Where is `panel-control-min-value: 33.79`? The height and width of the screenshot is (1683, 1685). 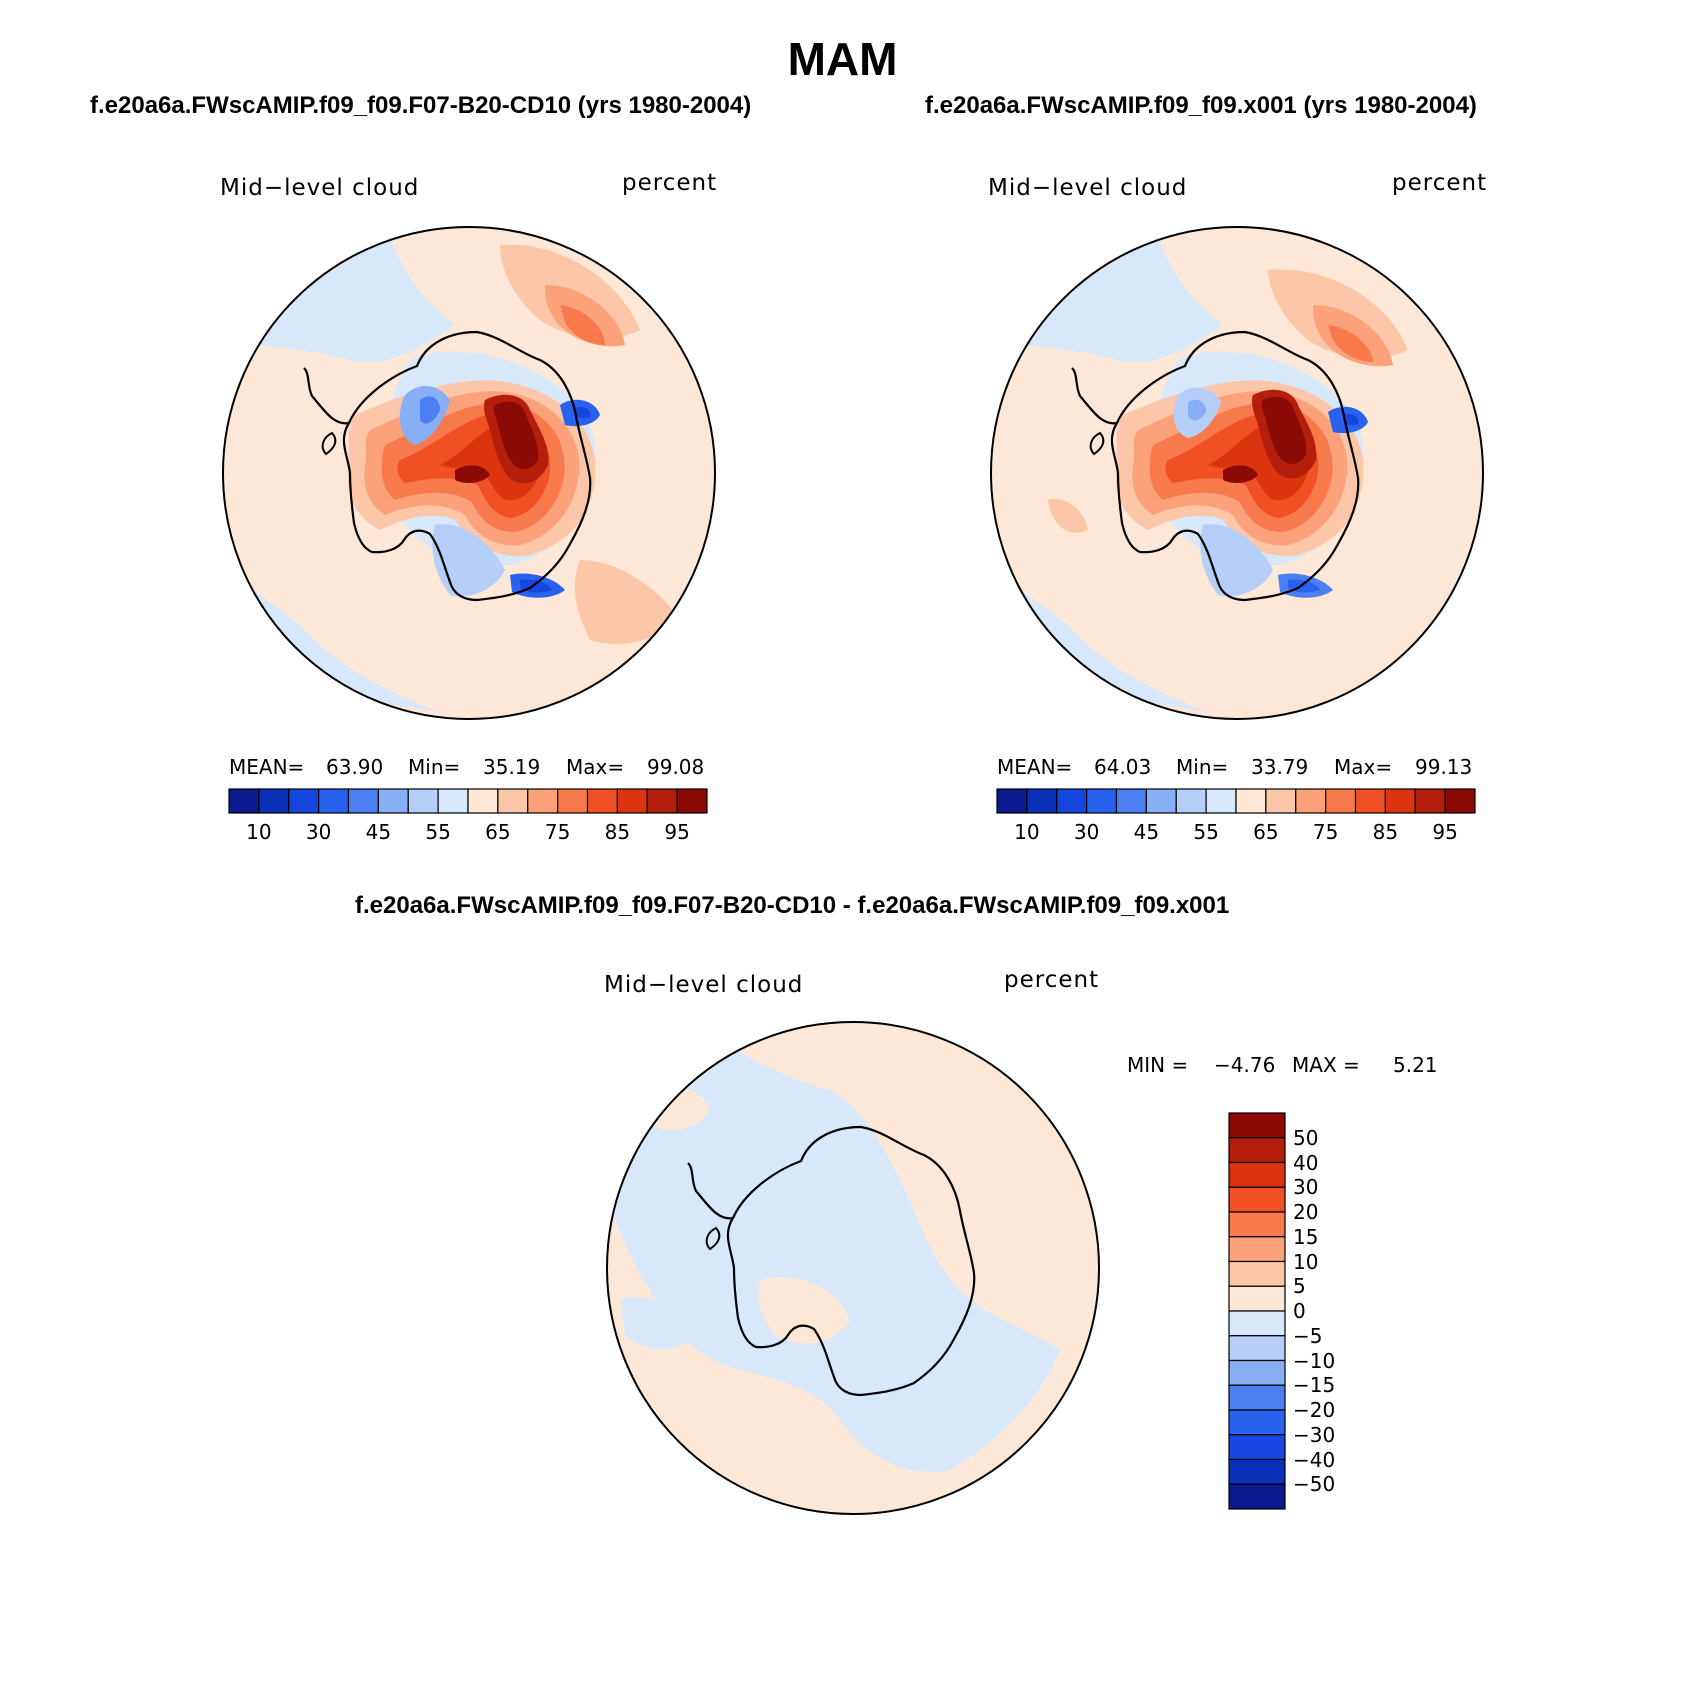 panel-control-min-value: 33.79 is located at coordinates (1280, 767).